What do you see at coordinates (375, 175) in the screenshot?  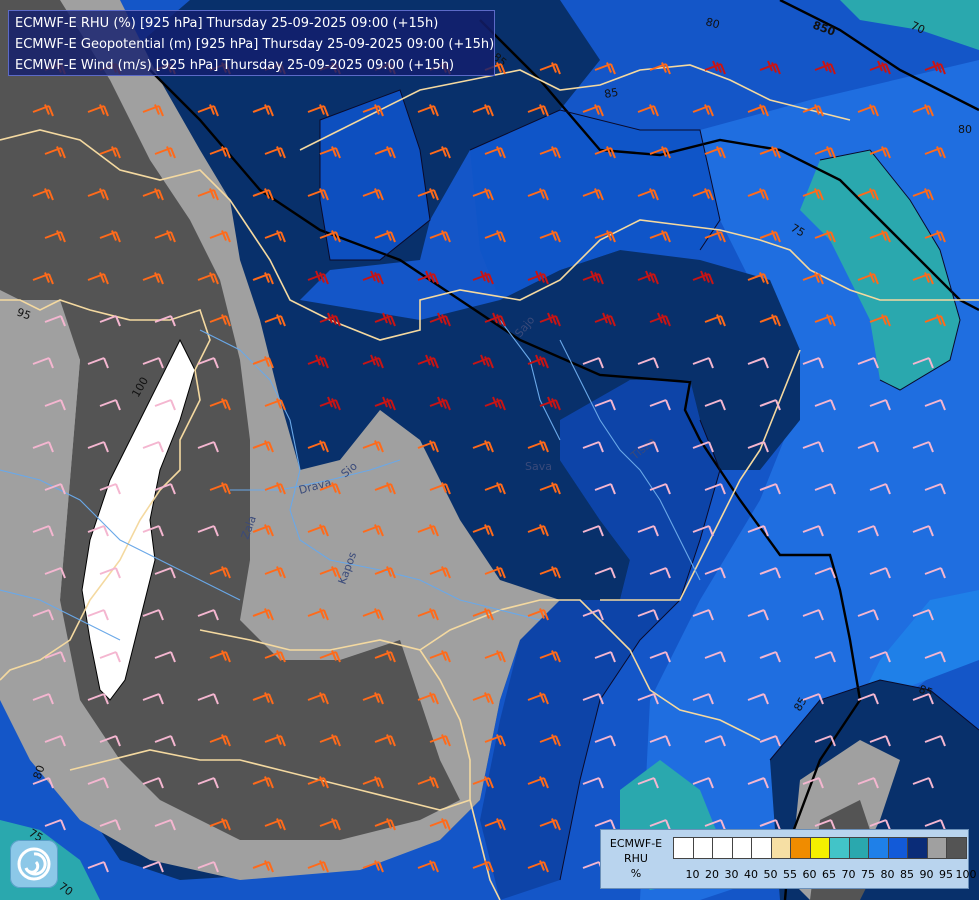 I see `rh-zone-80-north` at bounding box center [375, 175].